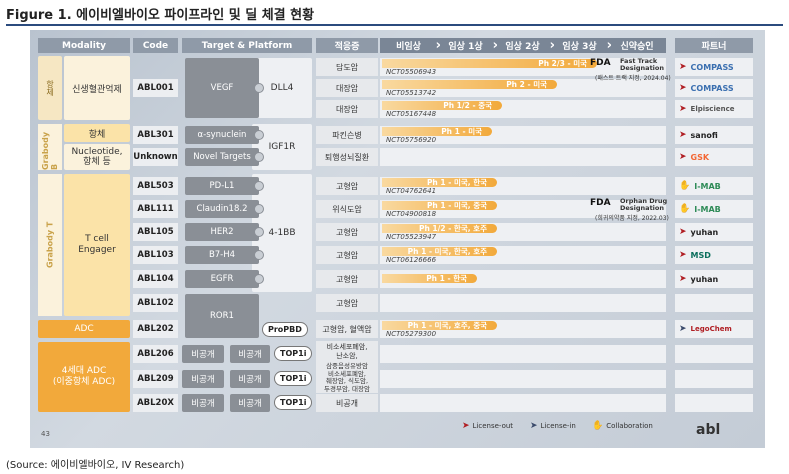 The height and width of the screenshot is (474, 789). I want to click on target-undisclosed-3b: 비공개, so click(250, 403).